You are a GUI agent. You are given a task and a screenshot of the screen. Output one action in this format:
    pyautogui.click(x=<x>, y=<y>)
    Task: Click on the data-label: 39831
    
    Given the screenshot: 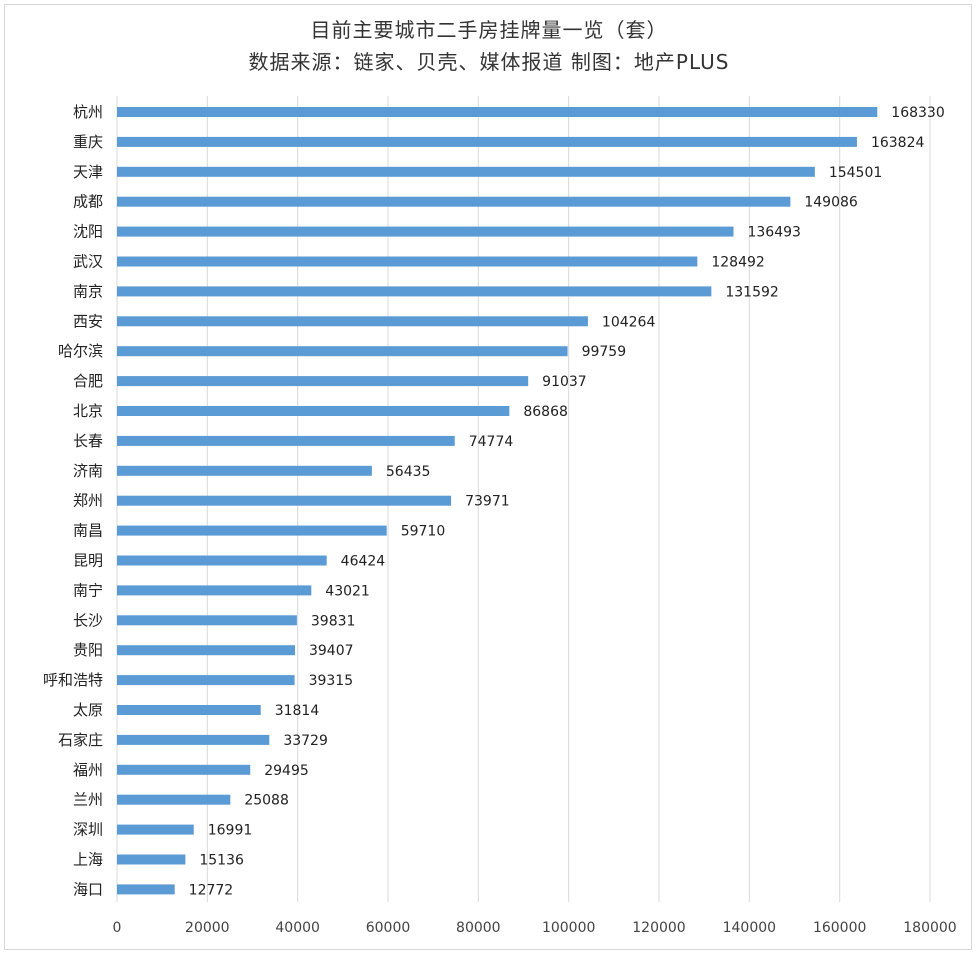 What is the action you would take?
    pyautogui.click(x=333, y=621)
    